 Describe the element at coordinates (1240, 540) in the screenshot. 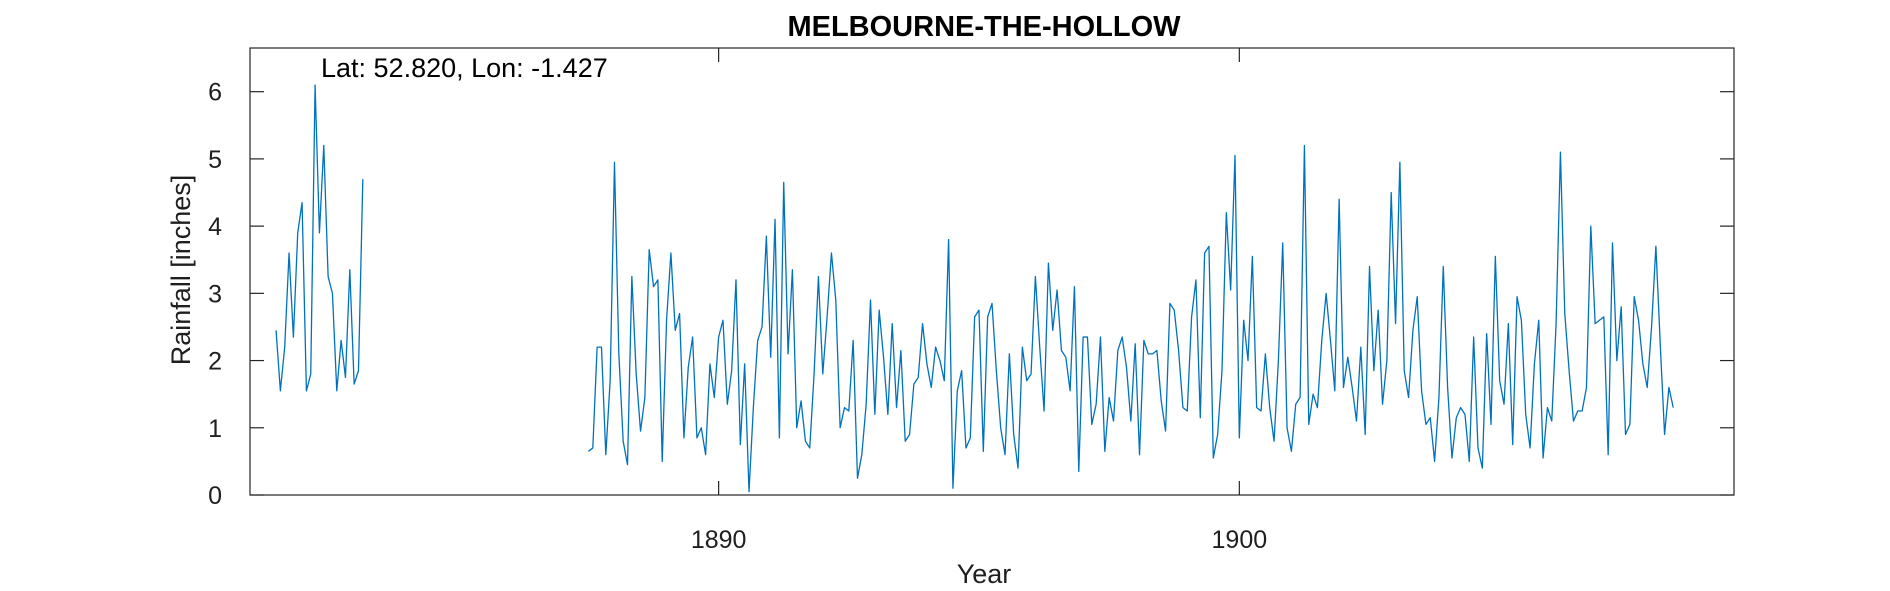

I see `x-tick-label: 1900` at that location.